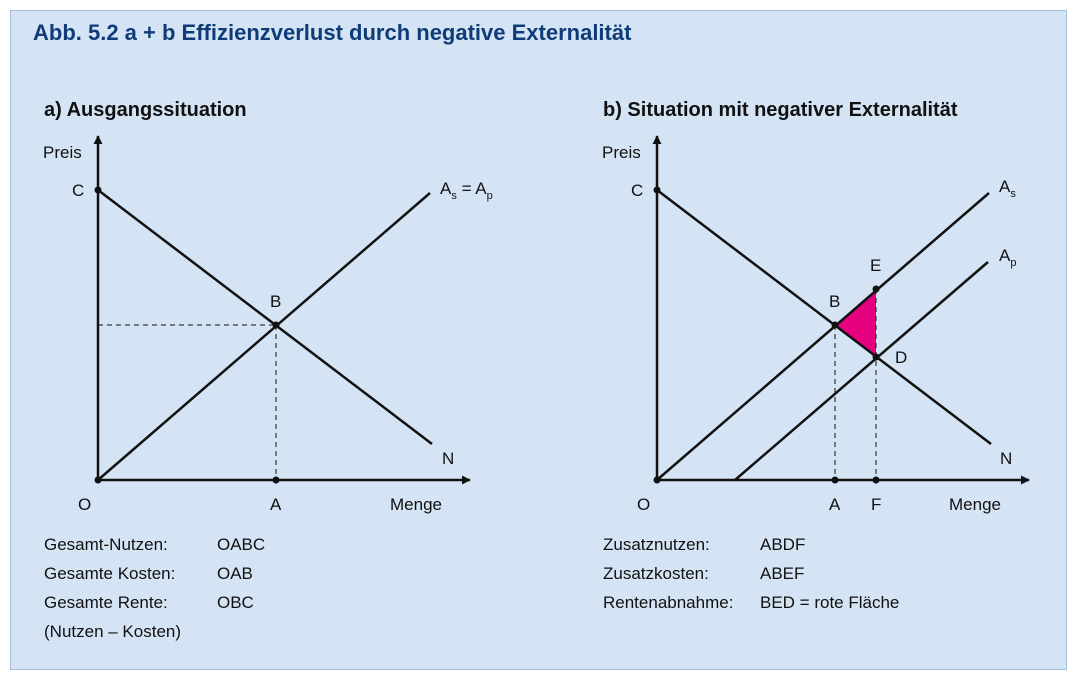 Image resolution: width=1079 pixels, height=683 pixels. What do you see at coordinates (241, 544) in the screenshot?
I see `legend-value: OABC` at bounding box center [241, 544].